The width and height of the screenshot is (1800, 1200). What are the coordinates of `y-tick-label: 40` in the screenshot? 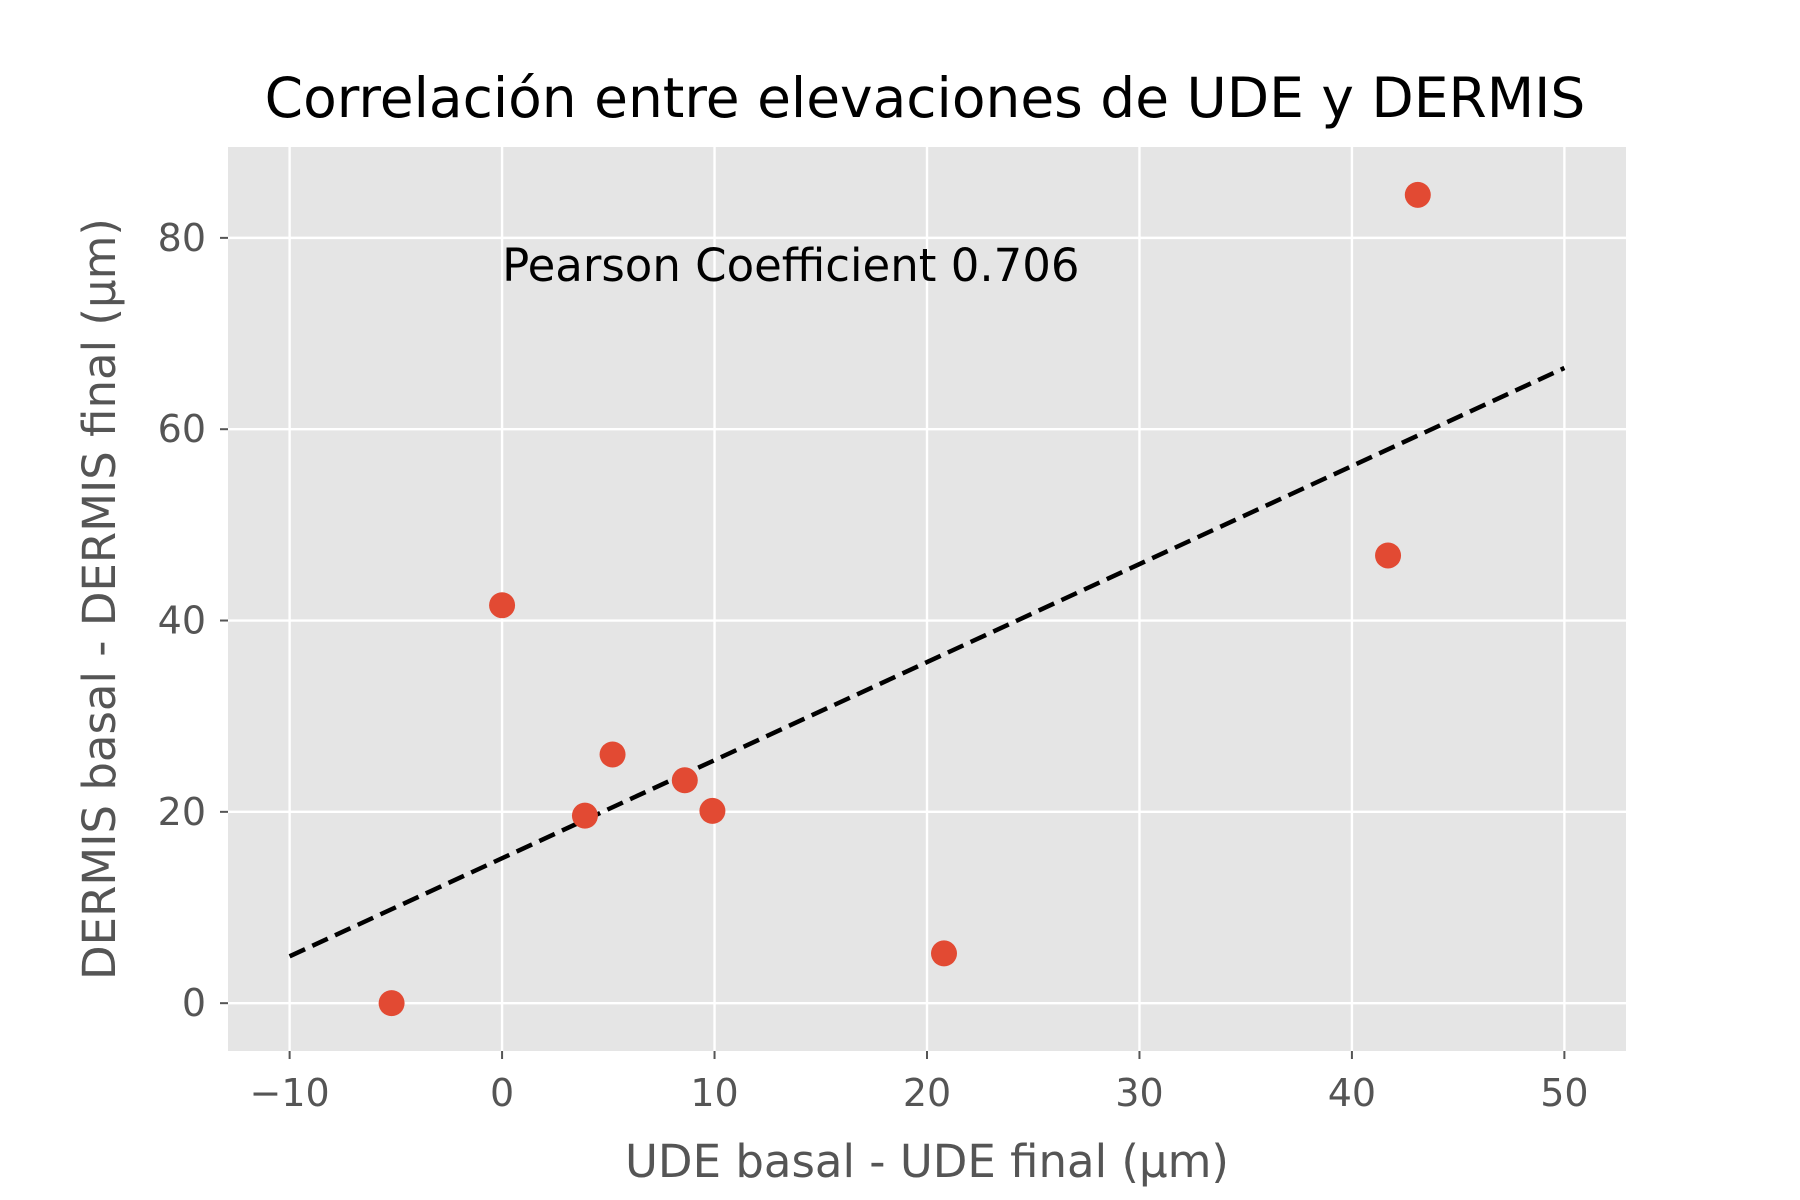 It's located at (182, 621).